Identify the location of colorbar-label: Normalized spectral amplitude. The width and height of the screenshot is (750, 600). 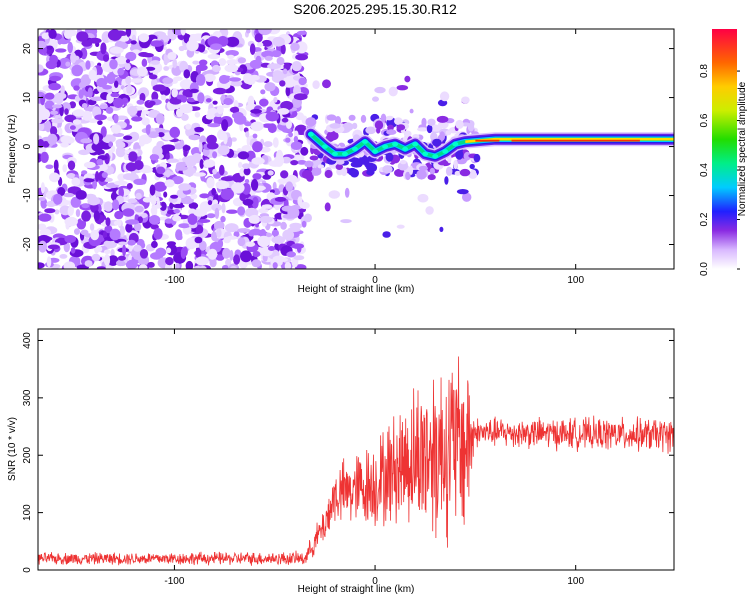
(742, 148).